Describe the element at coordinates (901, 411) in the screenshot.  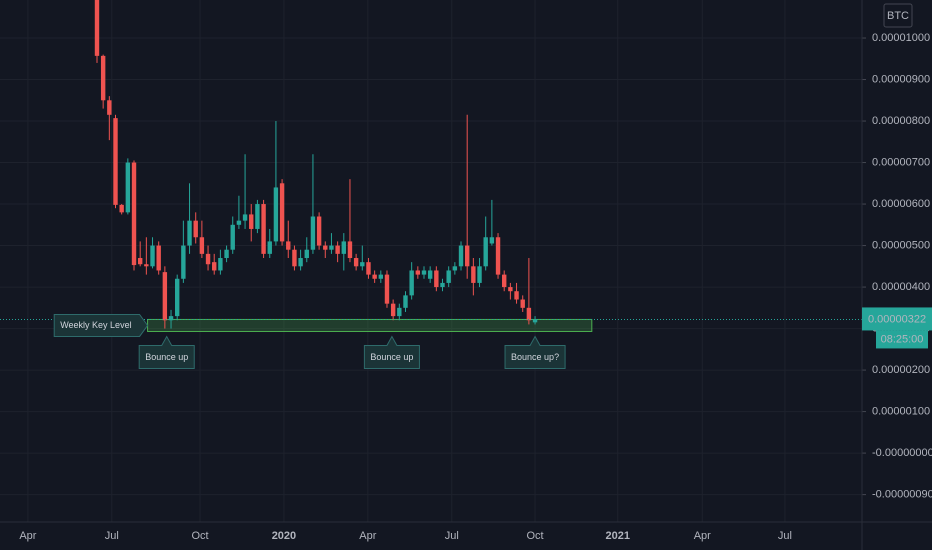
I see `y-tick-label: 0.00000100` at that location.